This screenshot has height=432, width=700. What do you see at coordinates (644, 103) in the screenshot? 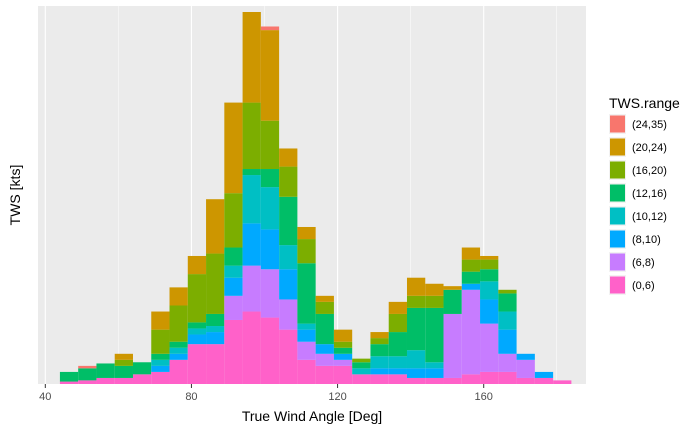
I see `legend-title: TWS.range` at bounding box center [644, 103].